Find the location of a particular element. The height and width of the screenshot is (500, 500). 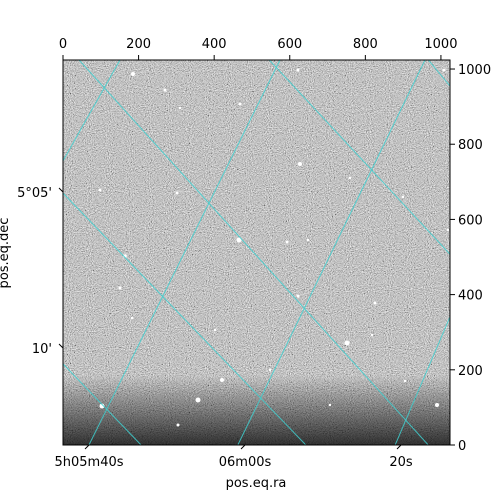

pixel-y-axis: 0 200 400 600 800 1000 is located at coordinates (470, 258).